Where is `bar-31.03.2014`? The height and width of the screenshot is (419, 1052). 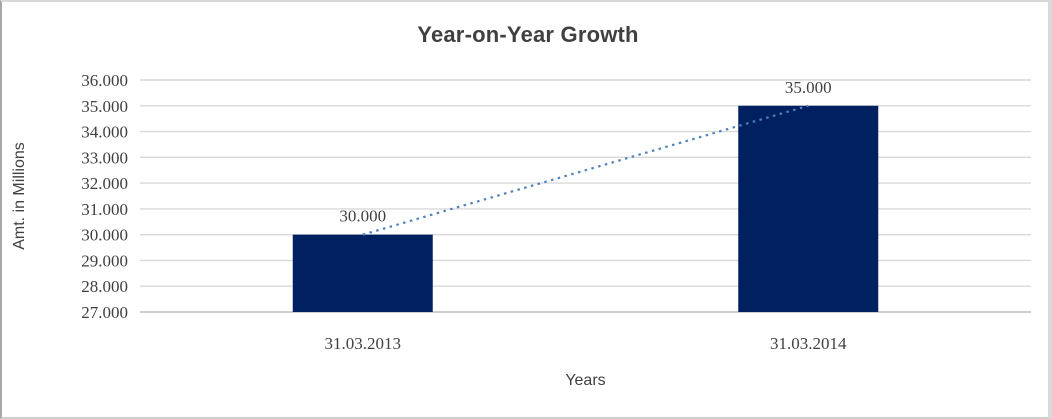
bar-31.03.2014 is located at coordinates (808, 209).